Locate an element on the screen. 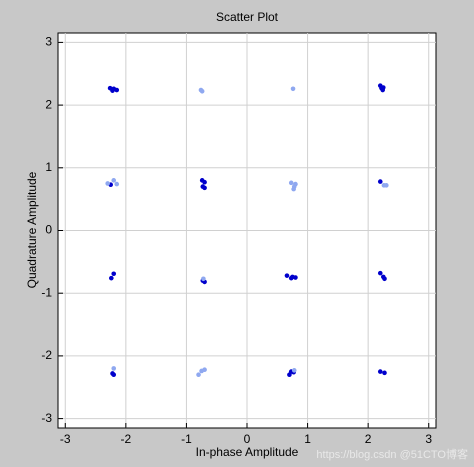 The image size is (474, 467). y-tick-label: 3 is located at coordinates (48, 42).